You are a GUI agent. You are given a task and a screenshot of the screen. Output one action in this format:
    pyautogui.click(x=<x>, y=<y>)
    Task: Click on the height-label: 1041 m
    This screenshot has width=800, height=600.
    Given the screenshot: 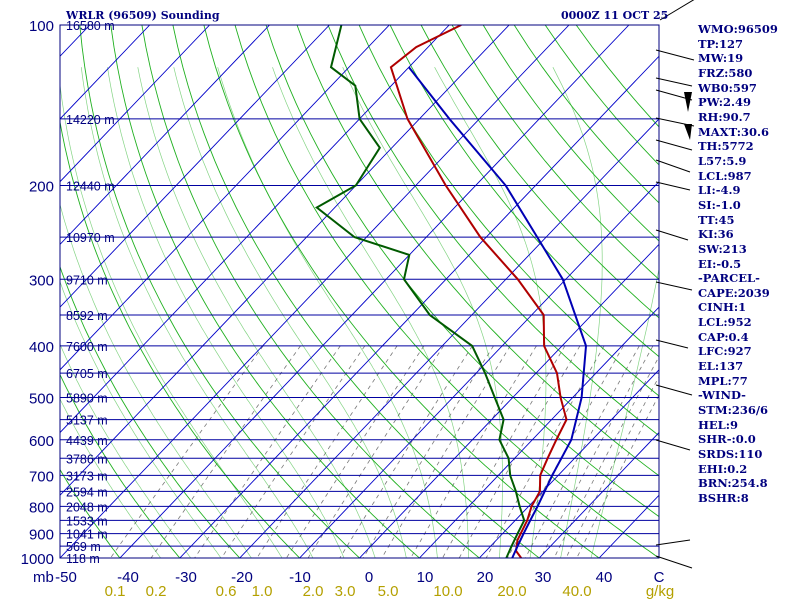 What is the action you would take?
    pyautogui.click(x=87, y=535)
    